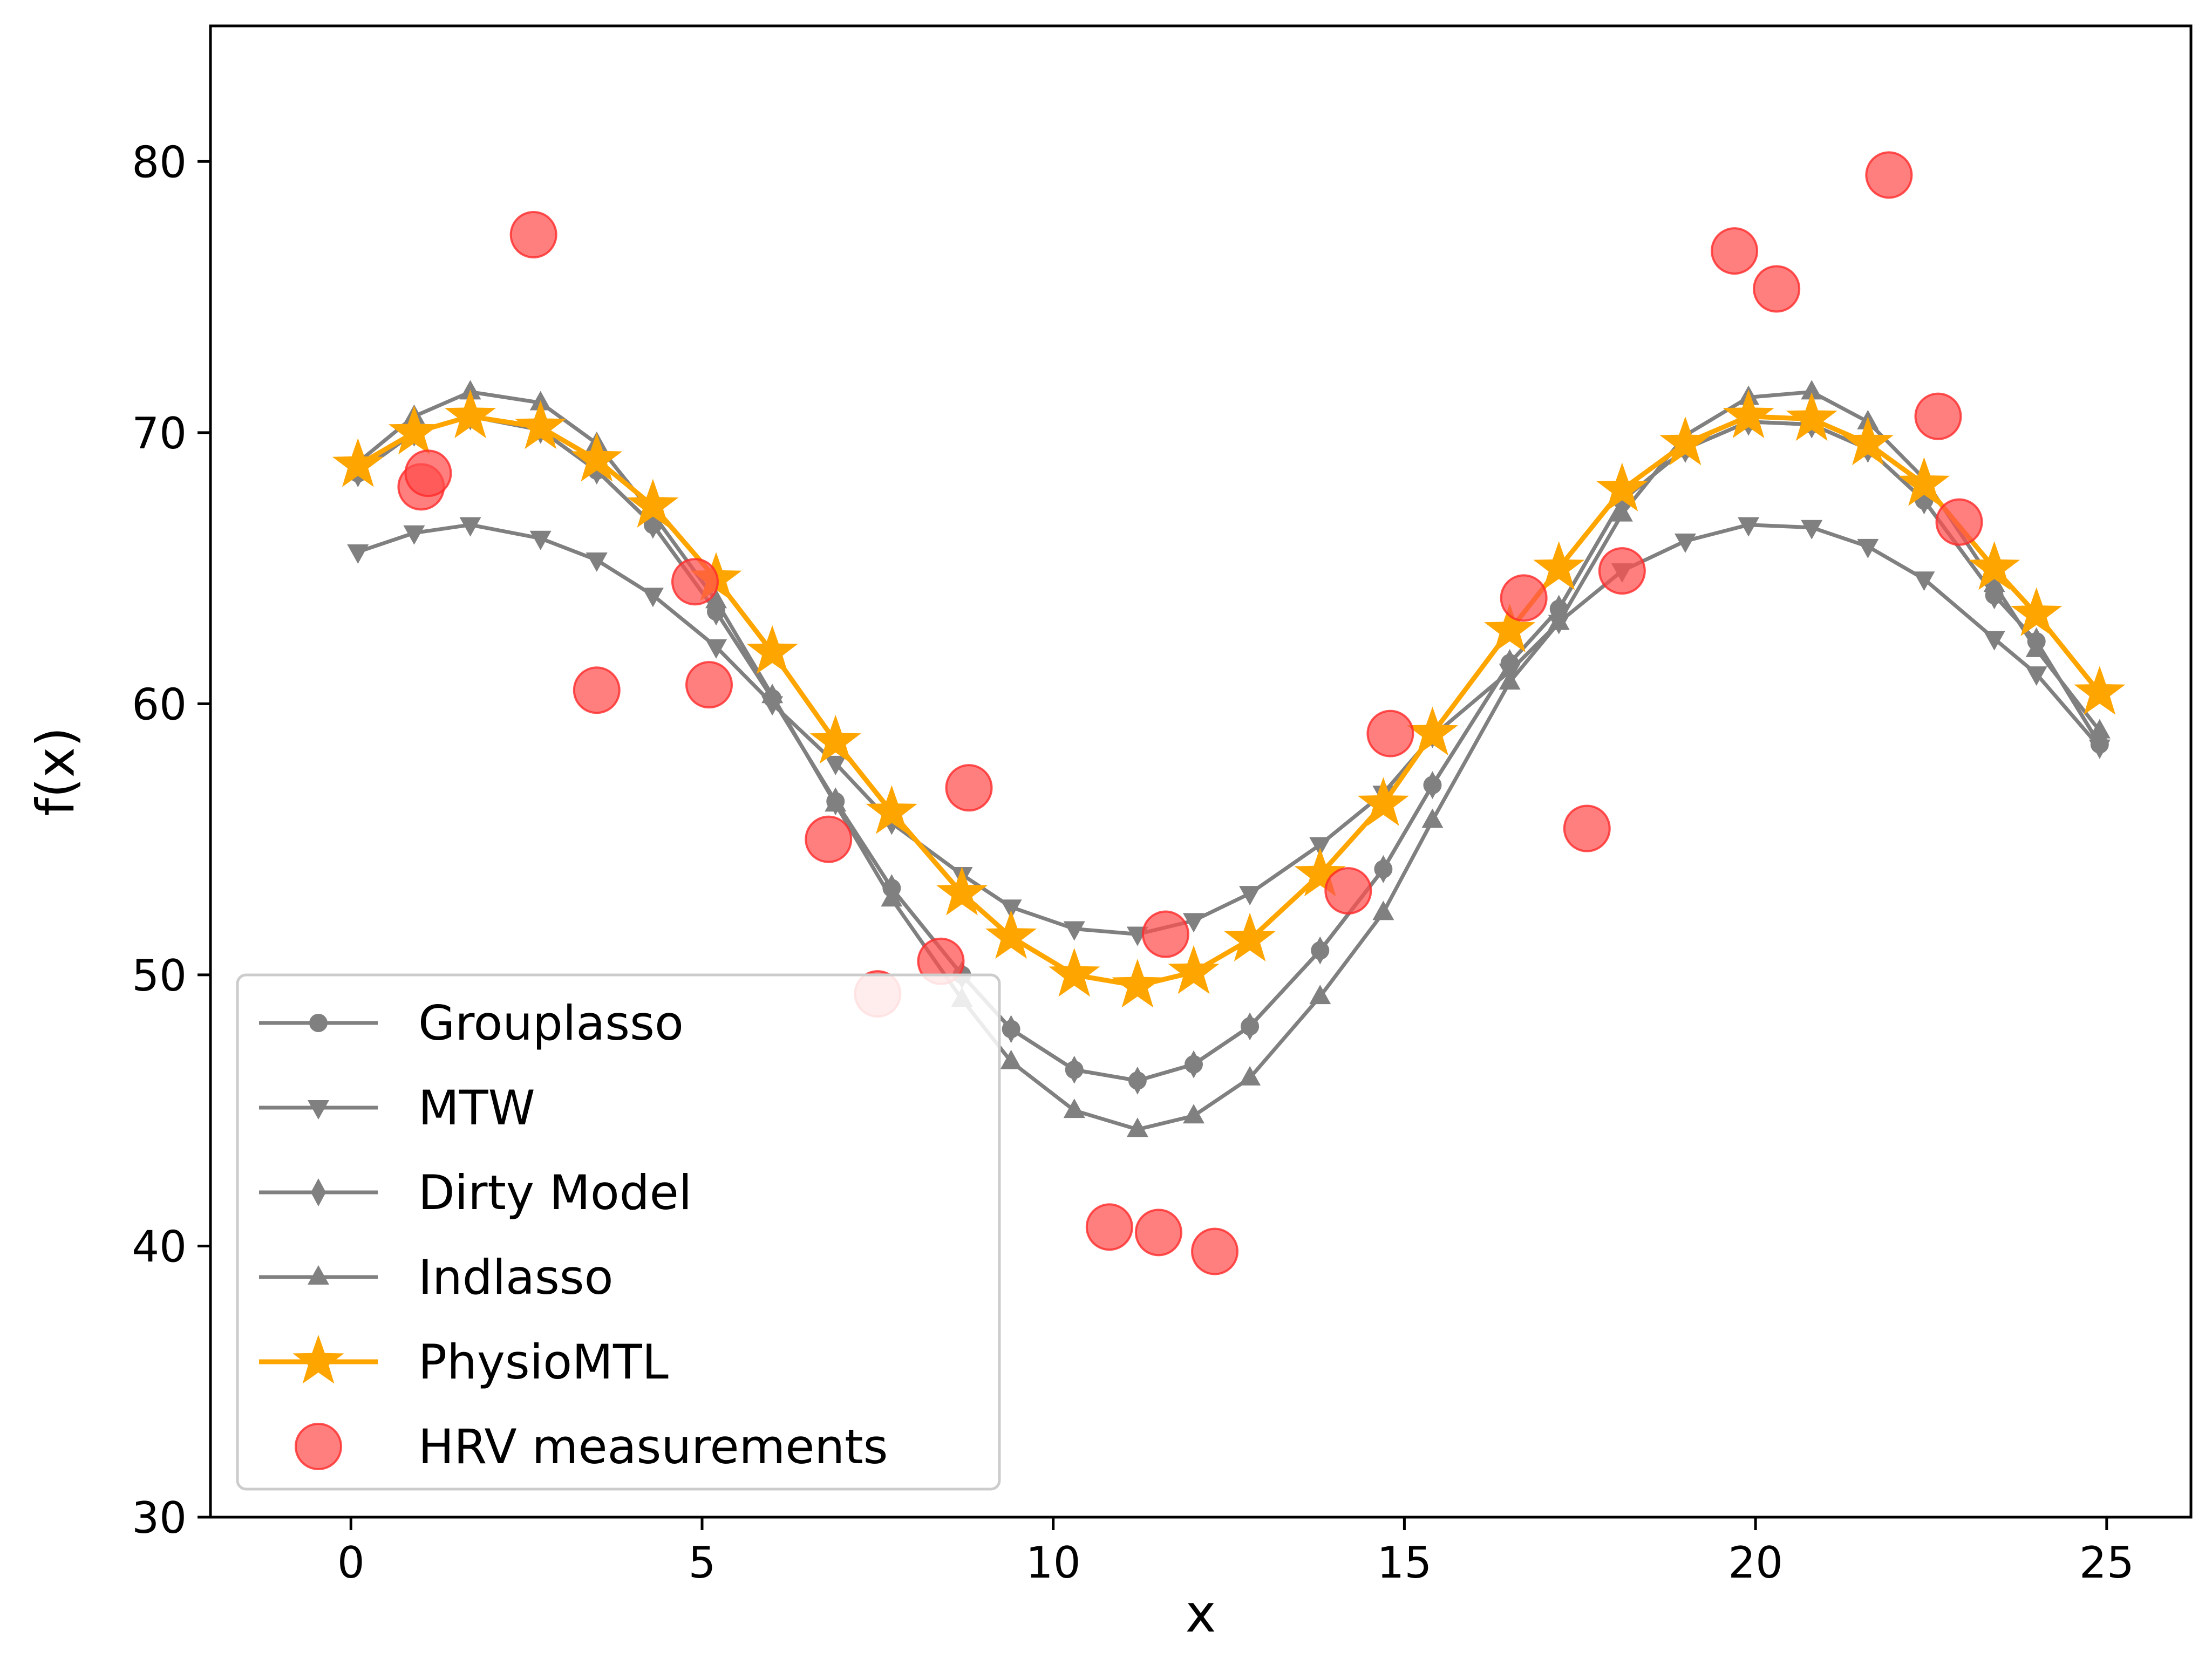 The height and width of the screenshot is (1672, 2212). Describe the element at coordinates (653, 1447) in the screenshot. I see `legend-label-hrv-measurements: HRV measurements` at that location.